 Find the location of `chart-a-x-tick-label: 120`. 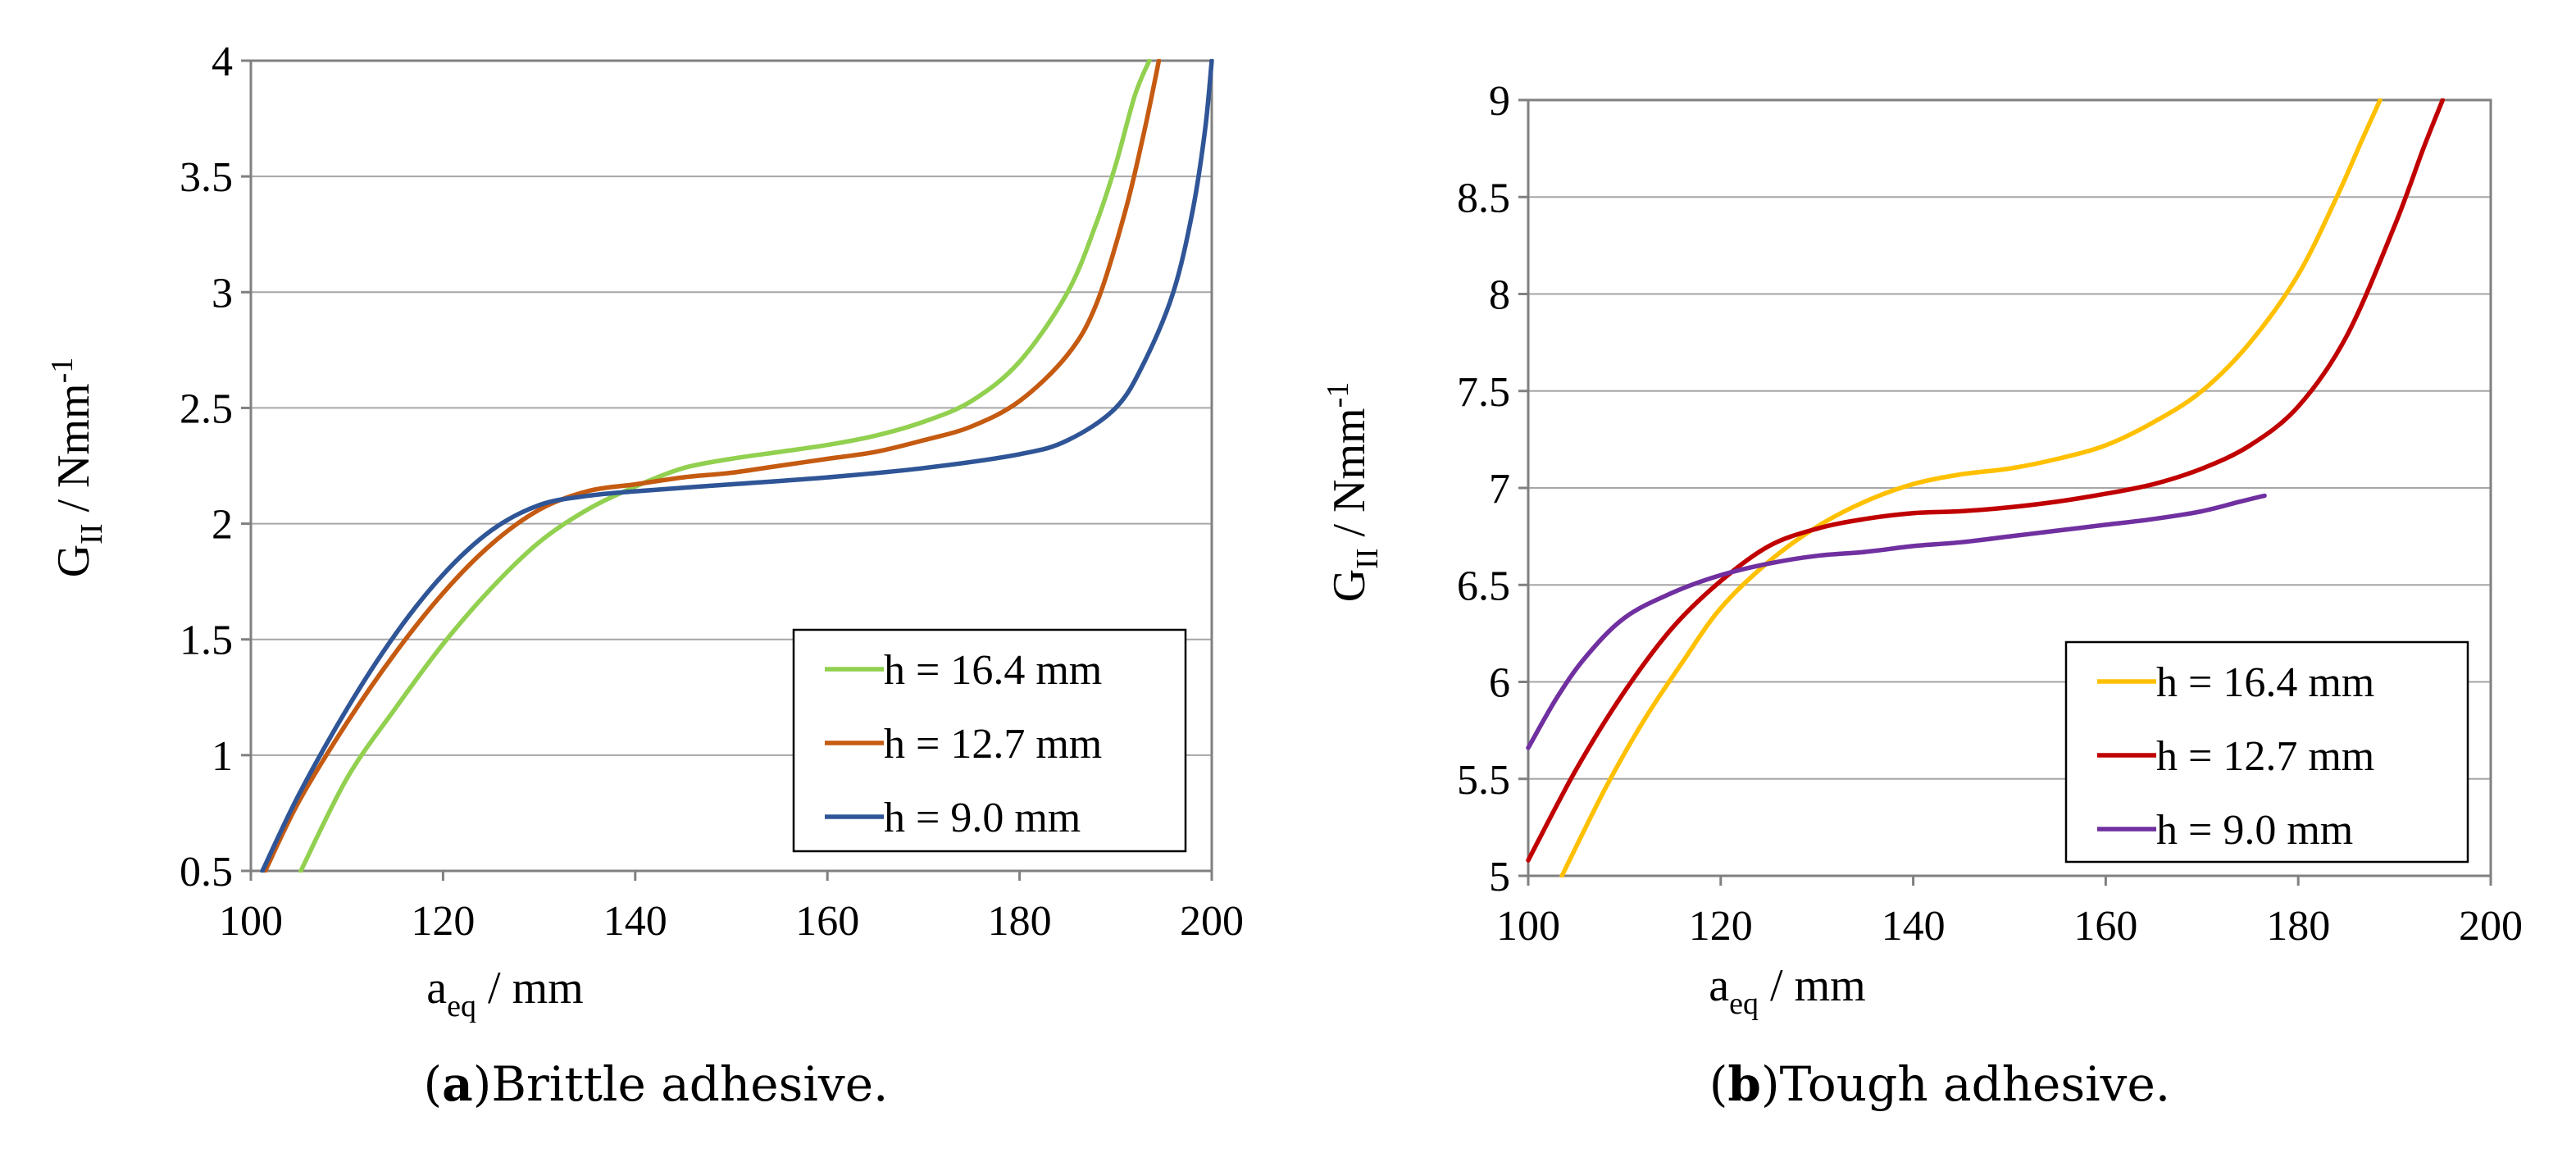

chart-a-x-tick-label: 120 is located at coordinates (443, 921).